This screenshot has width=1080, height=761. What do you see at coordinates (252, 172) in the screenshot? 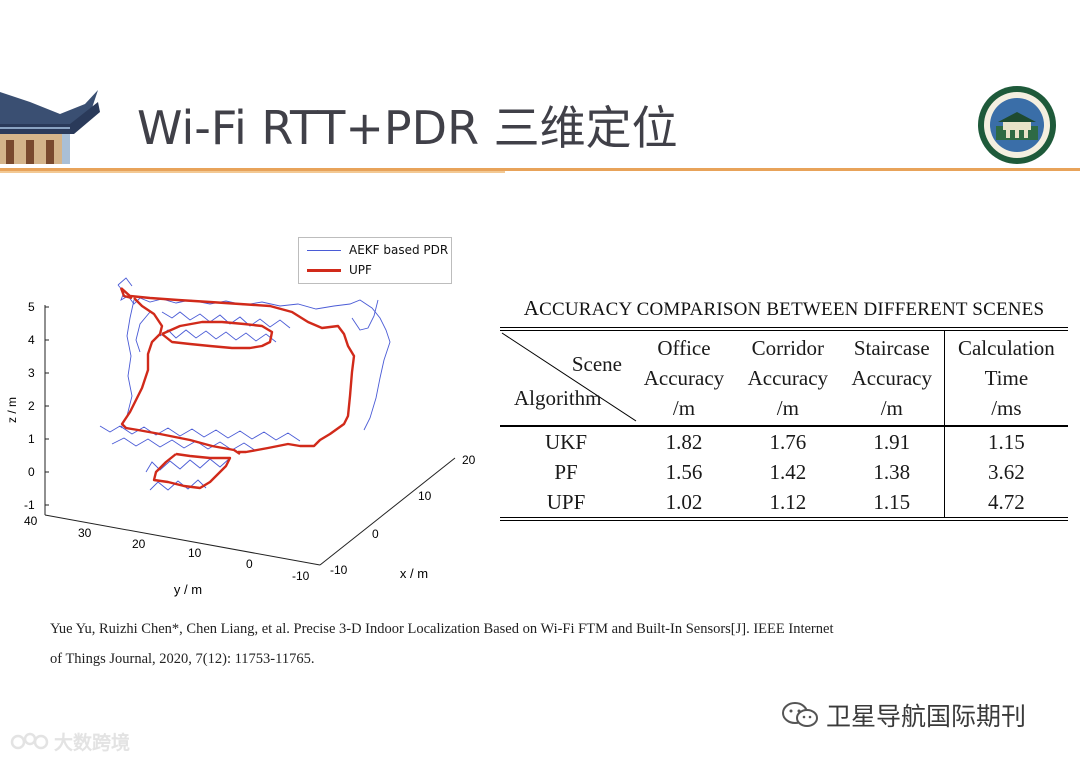
I see `title-divider-accent` at bounding box center [252, 172].